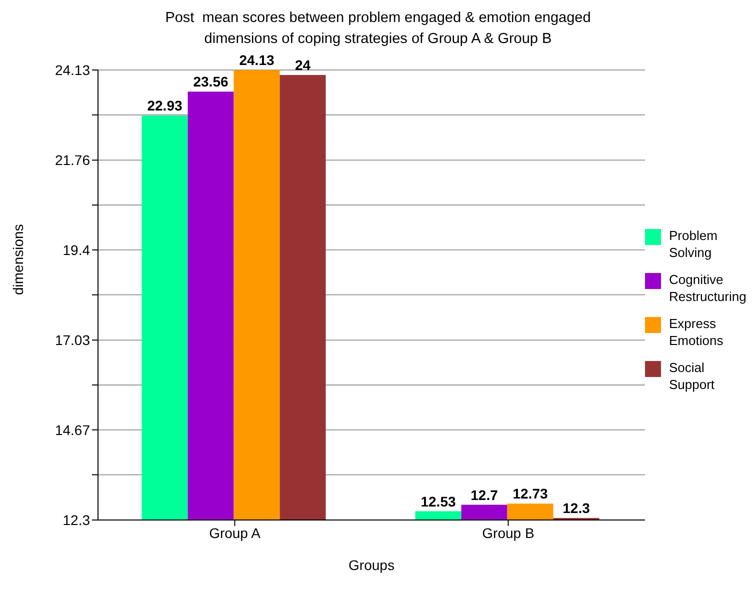 Image resolution: width=753 pixels, height=600 pixels. Describe the element at coordinates (378, 29) in the screenshot. I see `chart-title: Post mean scores between problem engaged & emotion engaged dimensions of coping strategies of Group A & Group B` at that location.